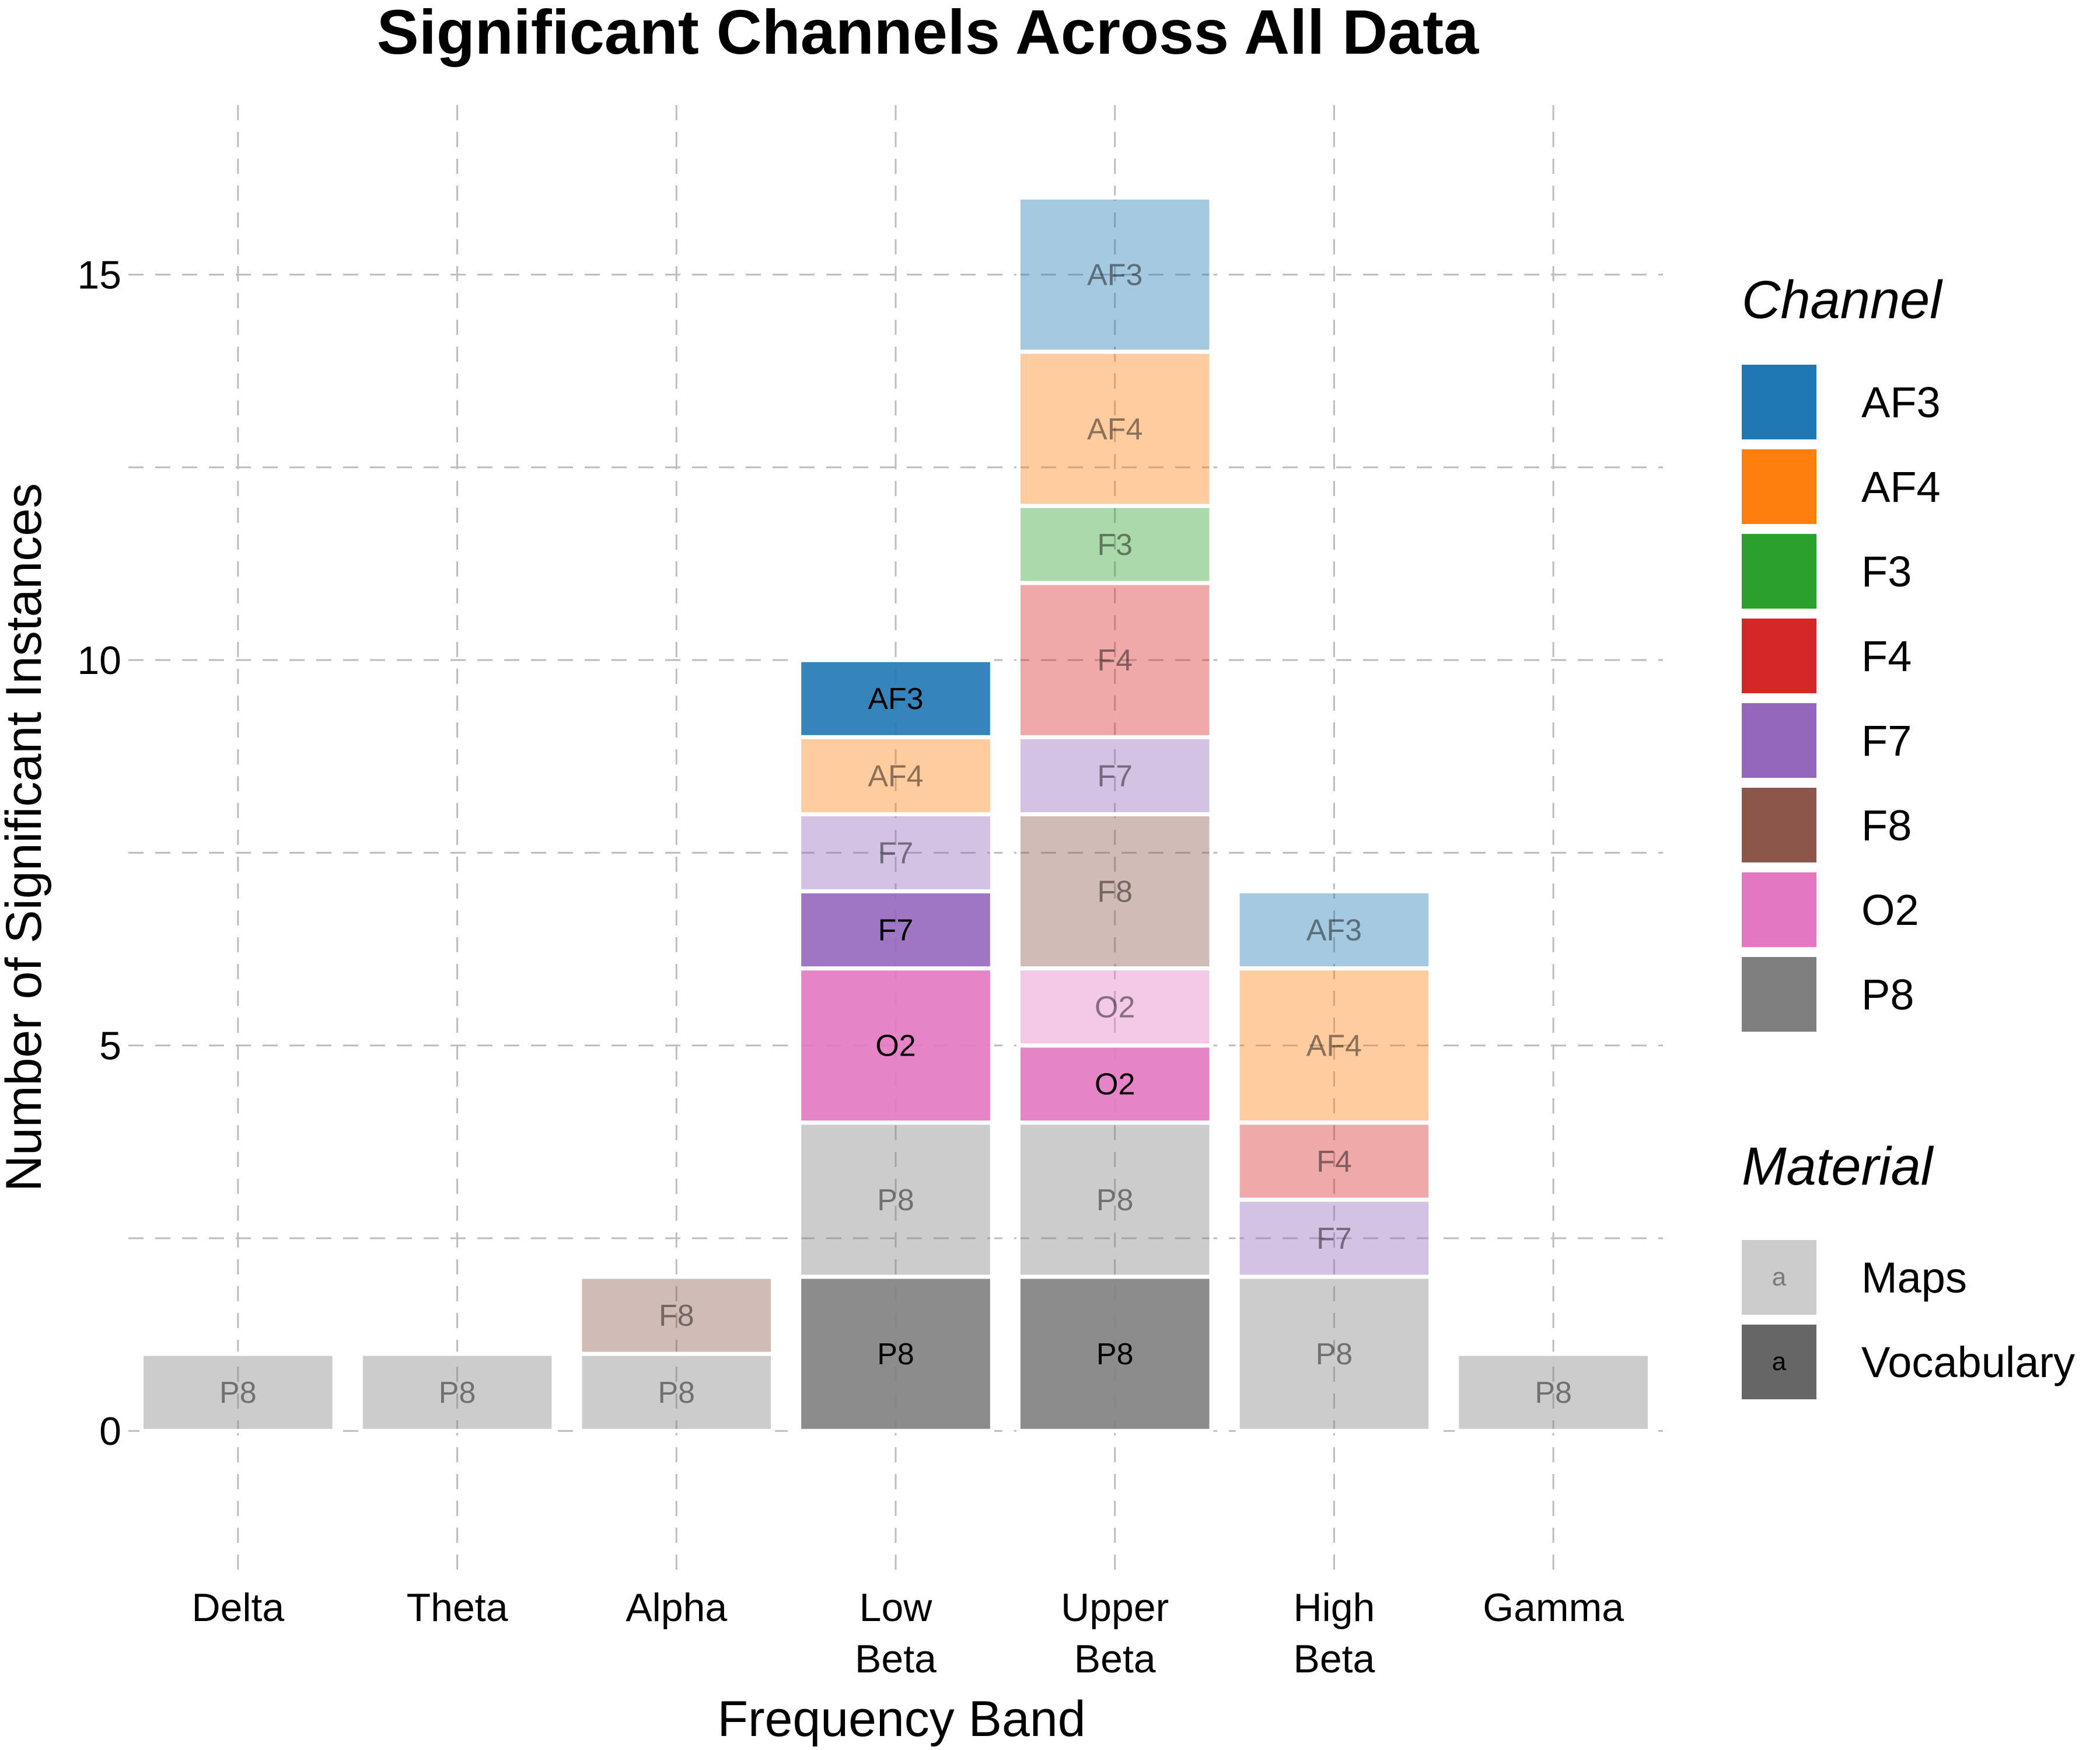 The height and width of the screenshot is (1750, 2100). Describe the element at coordinates (1890, 910) in the screenshot. I see `legend-label: O2` at that location.